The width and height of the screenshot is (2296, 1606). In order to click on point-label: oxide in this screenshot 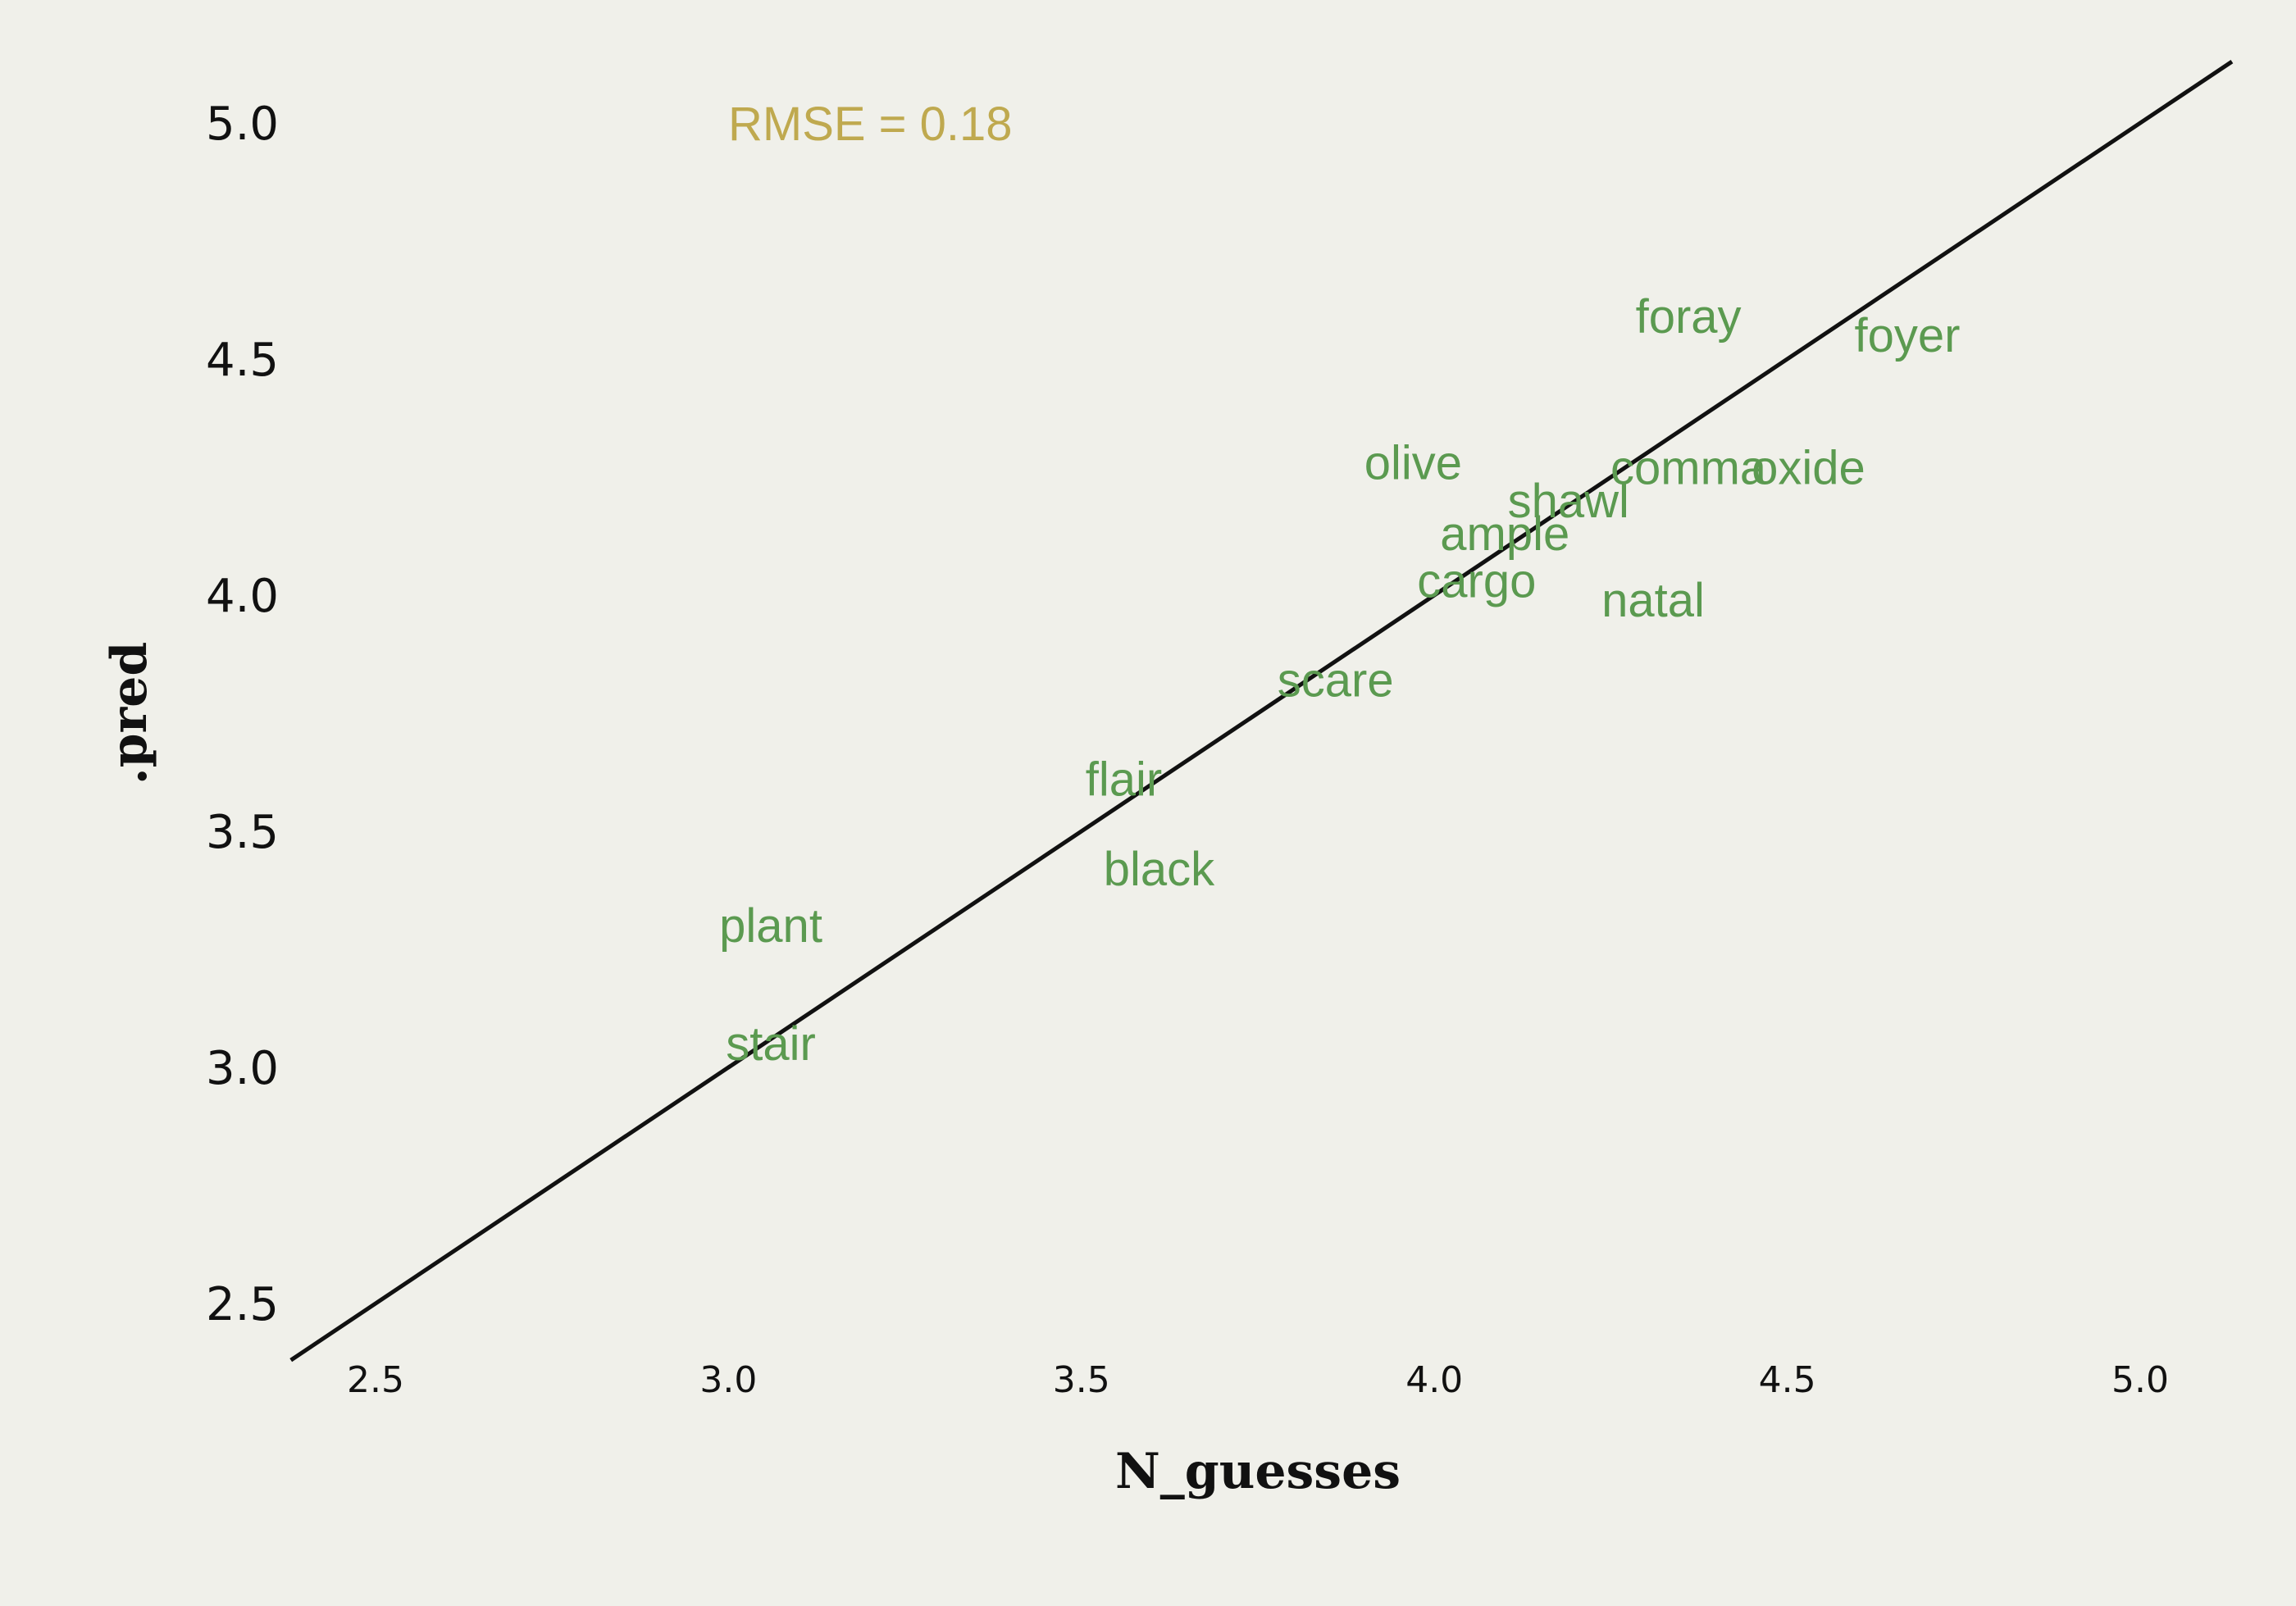, I will do `click(1809, 467)`.